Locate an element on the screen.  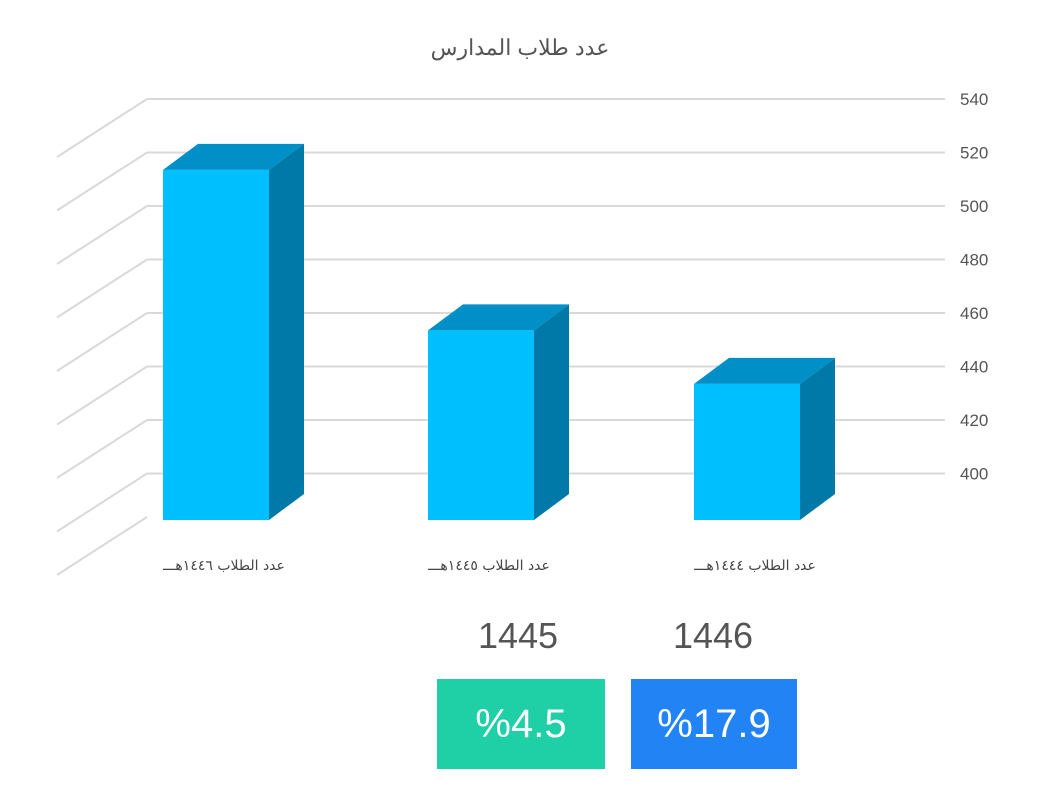
stat-percent-1446: %17.9 is located at coordinates (714, 724).